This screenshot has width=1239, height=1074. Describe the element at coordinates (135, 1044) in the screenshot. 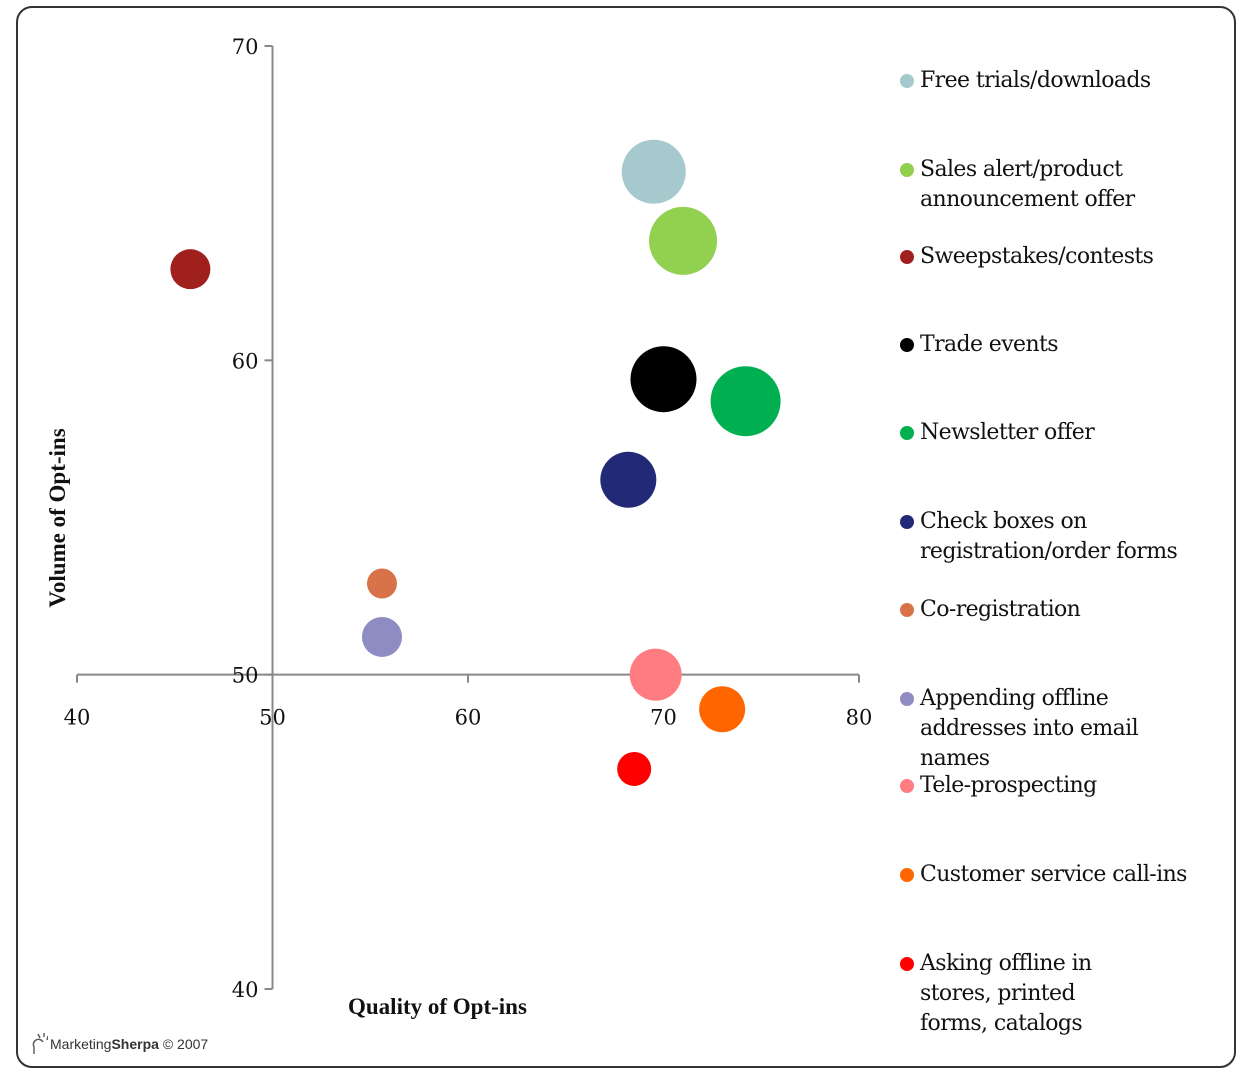

I see `logo-brand-bold: Sherpa` at that location.